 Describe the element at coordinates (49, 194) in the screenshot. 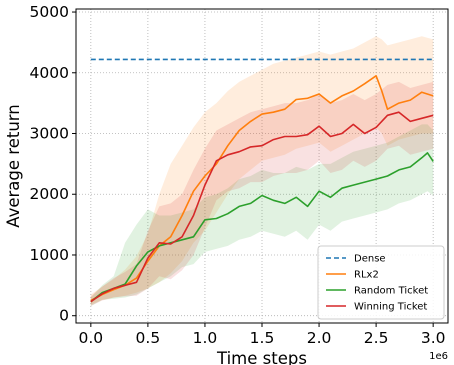

I see `y-tick-label: 2000` at that location.